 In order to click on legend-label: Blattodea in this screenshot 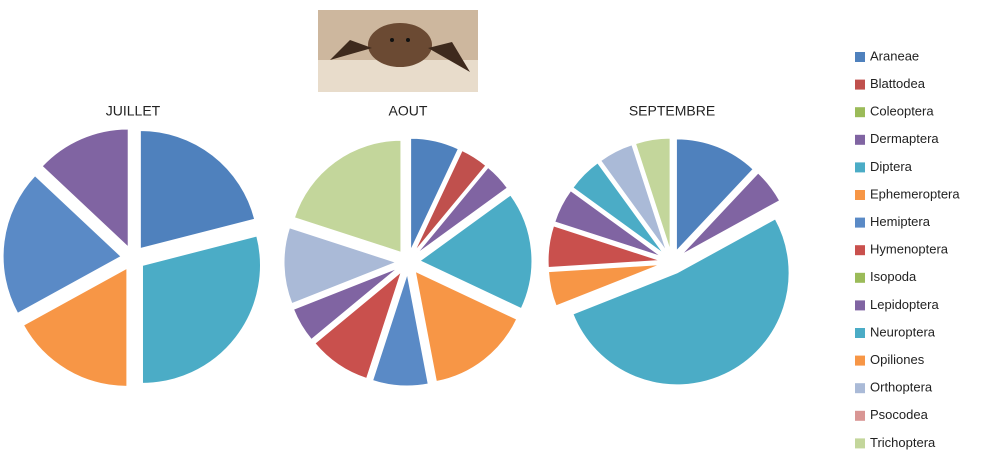, I will do `click(898, 83)`.